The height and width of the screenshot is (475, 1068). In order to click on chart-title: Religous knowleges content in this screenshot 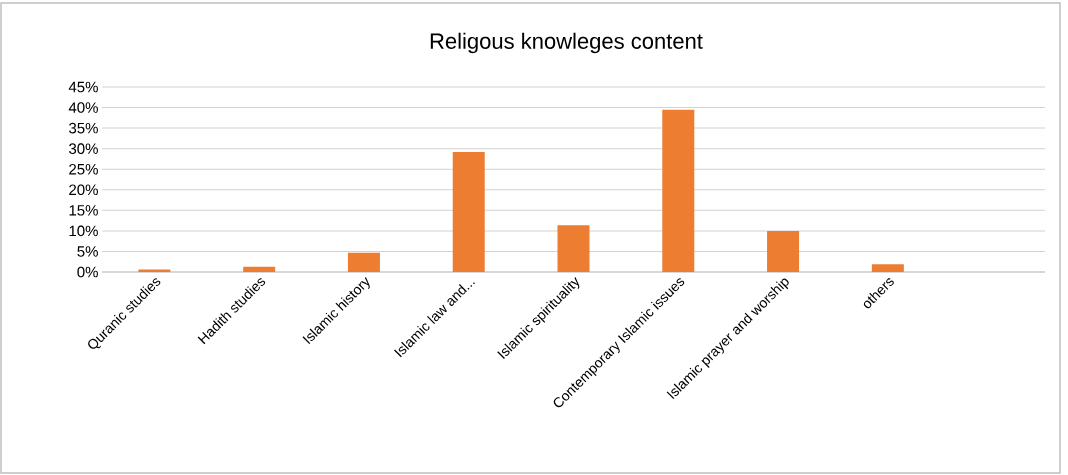, I will do `click(566, 43)`.